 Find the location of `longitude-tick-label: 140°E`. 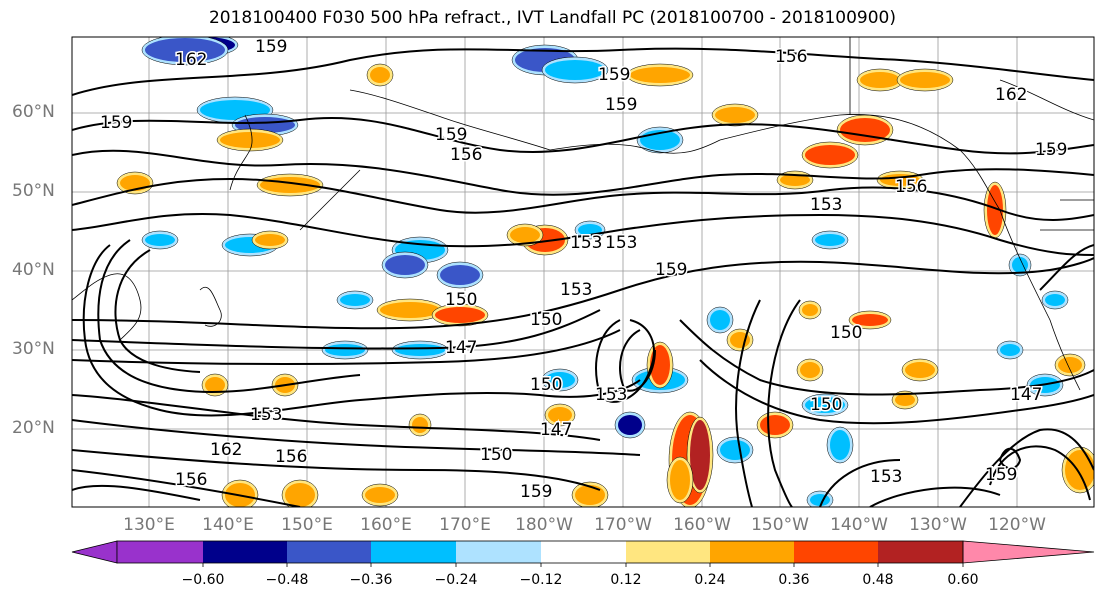

longitude-tick-label: 140°E is located at coordinates (228, 525).